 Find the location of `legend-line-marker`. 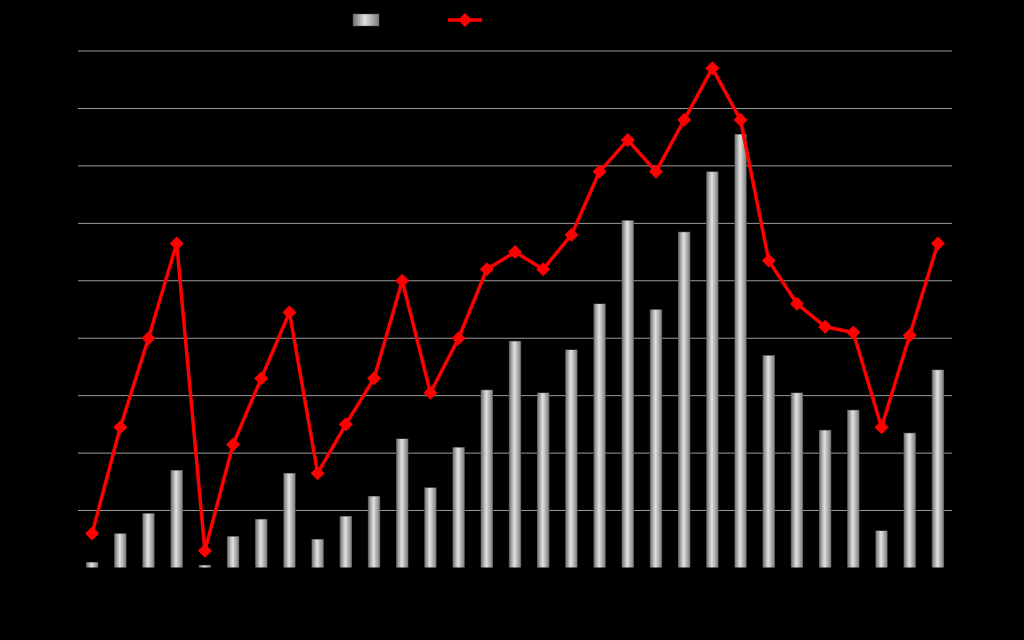

legend-line-marker is located at coordinates (465, 20).